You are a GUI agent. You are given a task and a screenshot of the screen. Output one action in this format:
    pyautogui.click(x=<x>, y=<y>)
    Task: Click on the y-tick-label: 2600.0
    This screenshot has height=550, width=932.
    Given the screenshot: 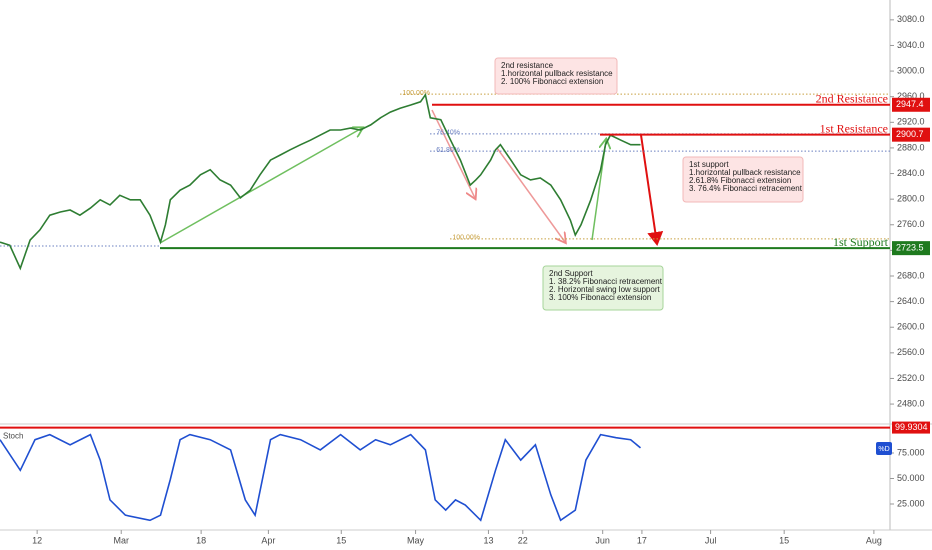 What is the action you would take?
    pyautogui.click(x=911, y=327)
    